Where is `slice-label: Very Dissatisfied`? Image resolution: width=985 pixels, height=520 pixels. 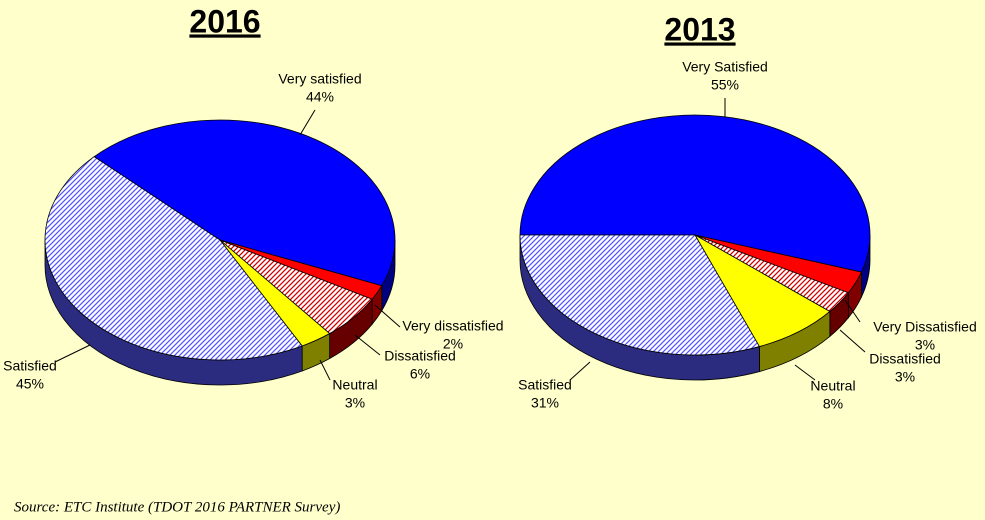
slice-label: Very Dissatisfied is located at coordinates (924, 327).